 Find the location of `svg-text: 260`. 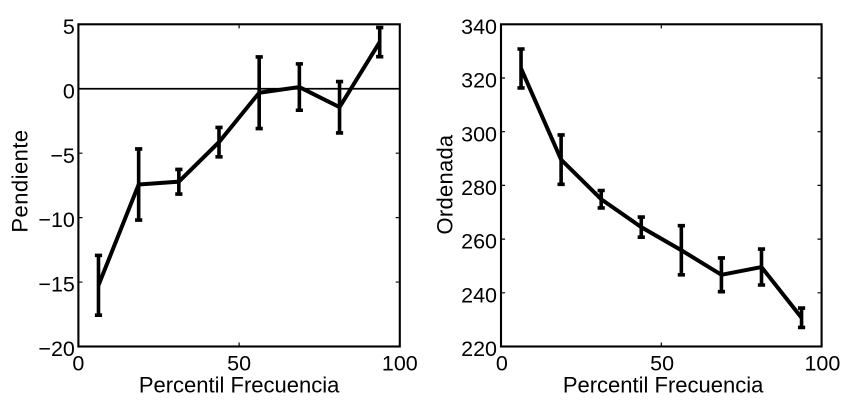

svg-text: 260 is located at coordinates (479, 242).